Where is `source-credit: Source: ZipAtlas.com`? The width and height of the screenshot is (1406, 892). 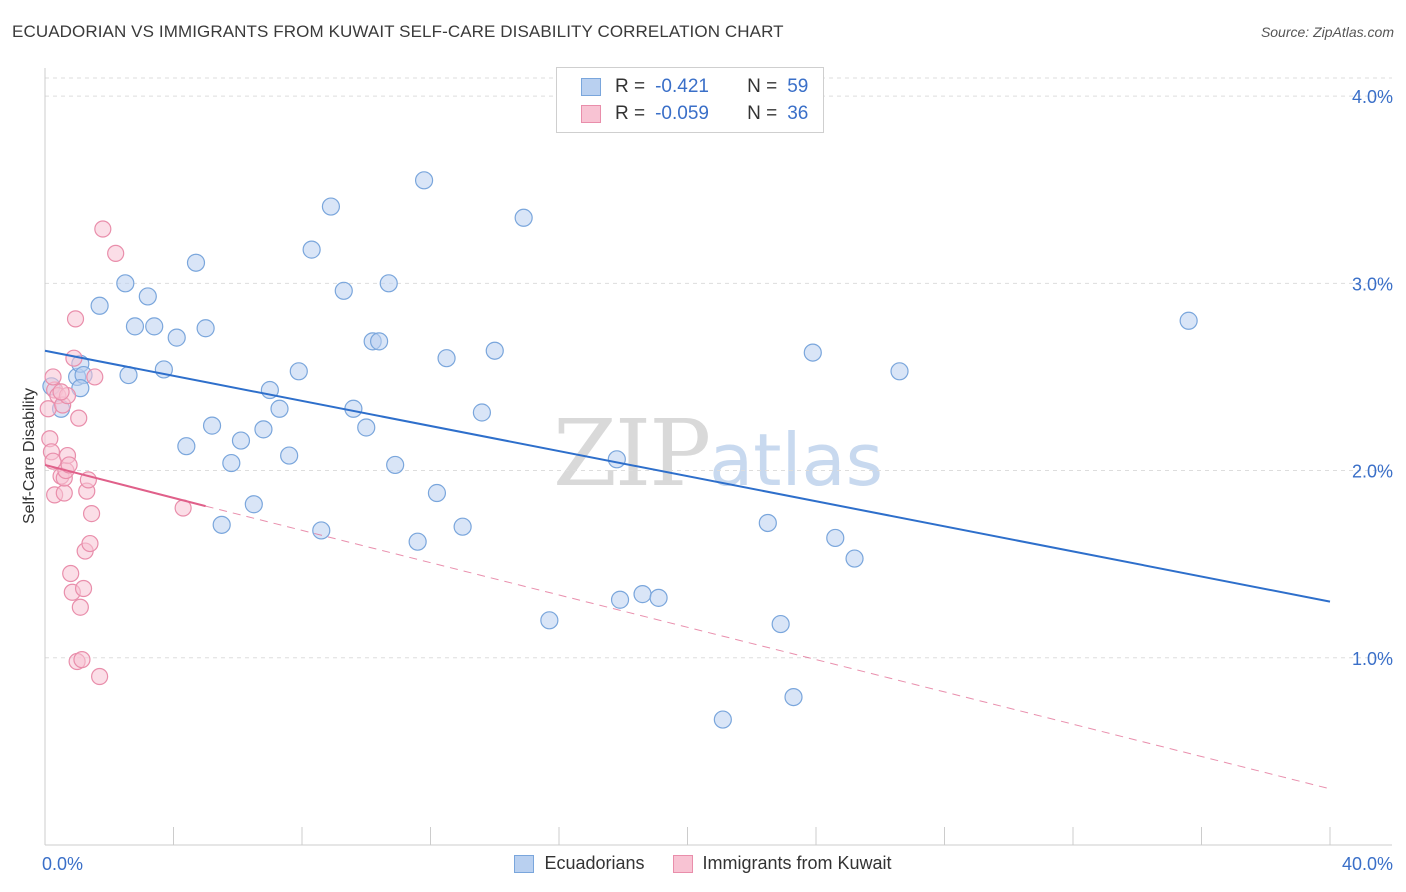 source-credit: Source: ZipAtlas.com is located at coordinates (1327, 32).